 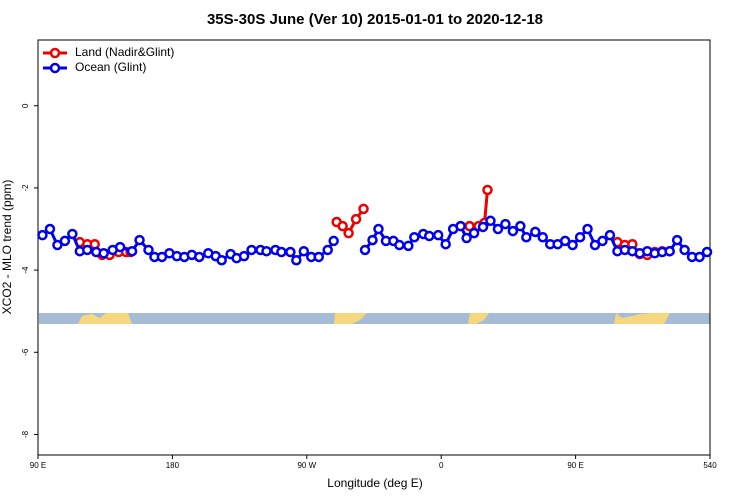 What do you see at coordinates (374, 318) in the screenshot?
I see `land-strip` at bounding box center [374, 318].